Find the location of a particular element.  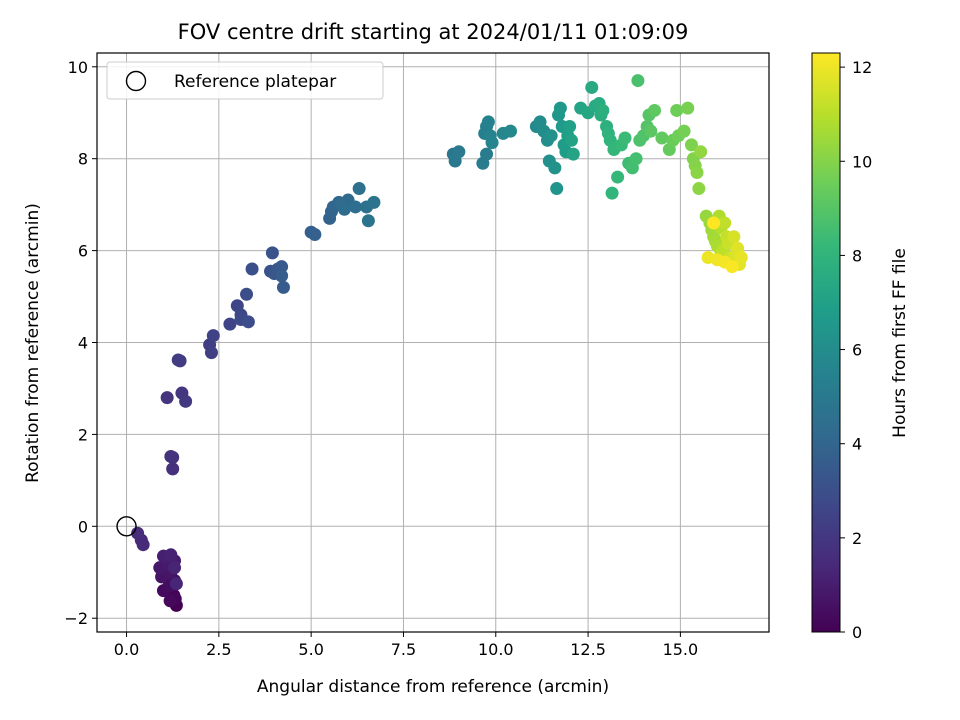

legend: Reference platepar is located at coordinates (245, 80).